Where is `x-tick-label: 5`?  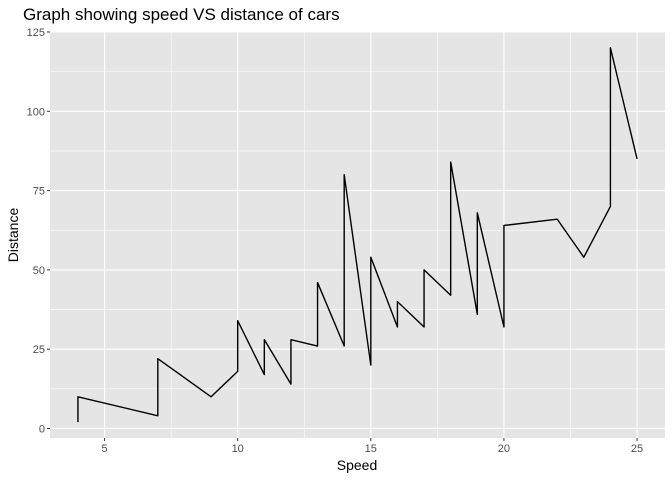 x-tick-label: 5 is located at coordinates (105, 449).